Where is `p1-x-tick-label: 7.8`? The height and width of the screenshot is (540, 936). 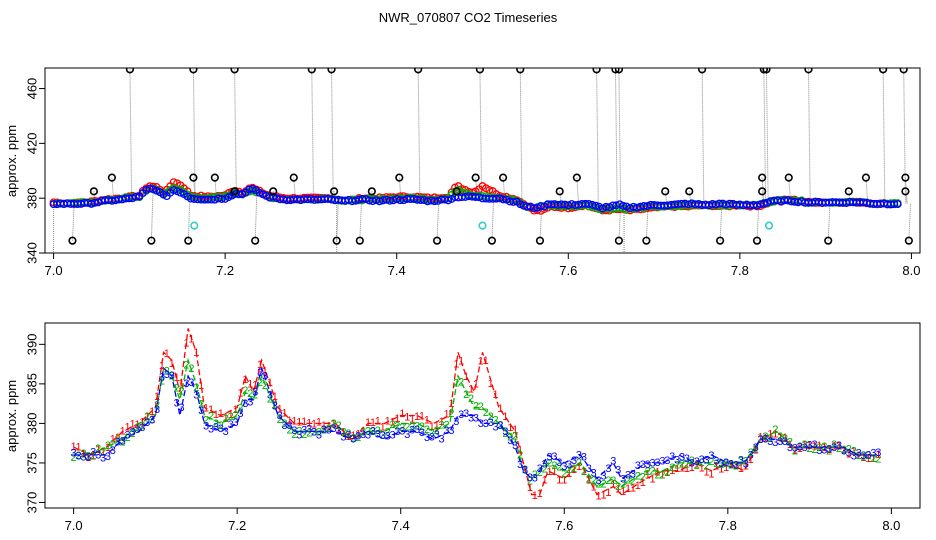 p1-x-tick-label: 7.8 is located at coordinates (728, 525).